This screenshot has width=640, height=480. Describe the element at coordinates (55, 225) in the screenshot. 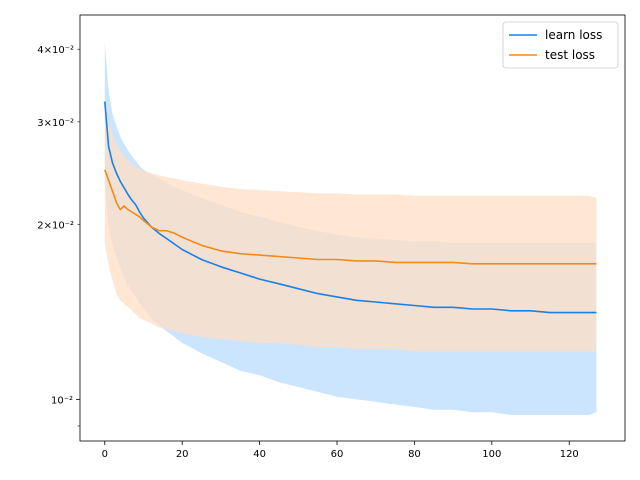

I see `y-minor-tick-label: 2×10⁻²` at that location.